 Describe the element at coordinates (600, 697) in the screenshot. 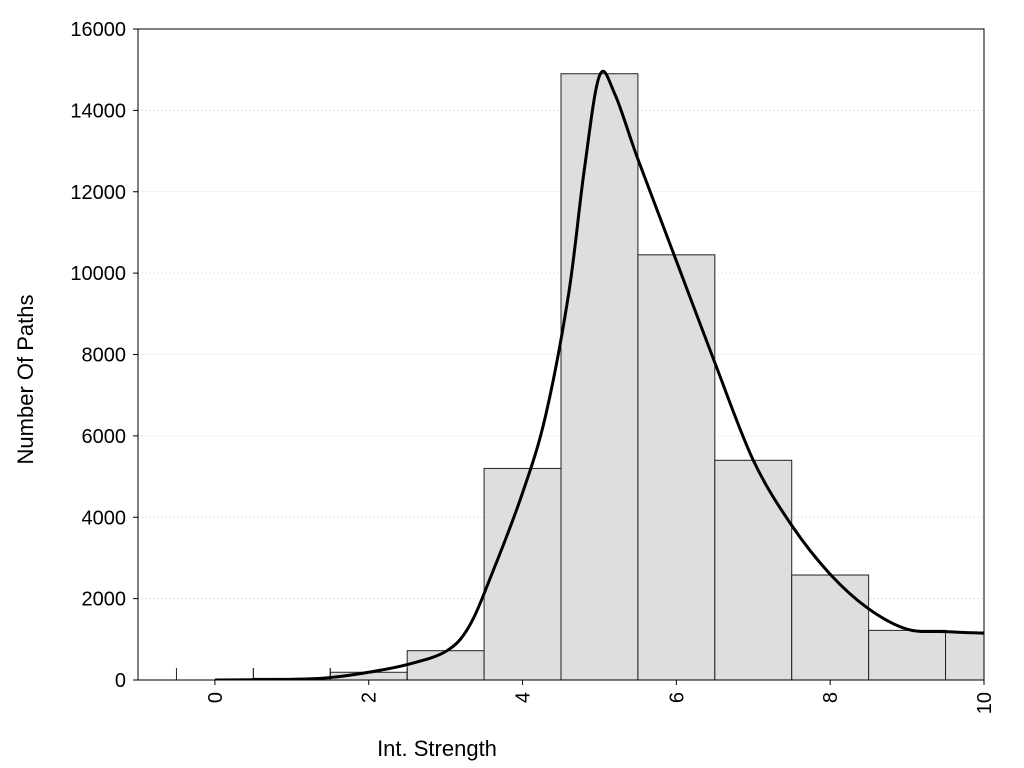

I see `x-axis: 0 2 4 6 8 10` at that location.